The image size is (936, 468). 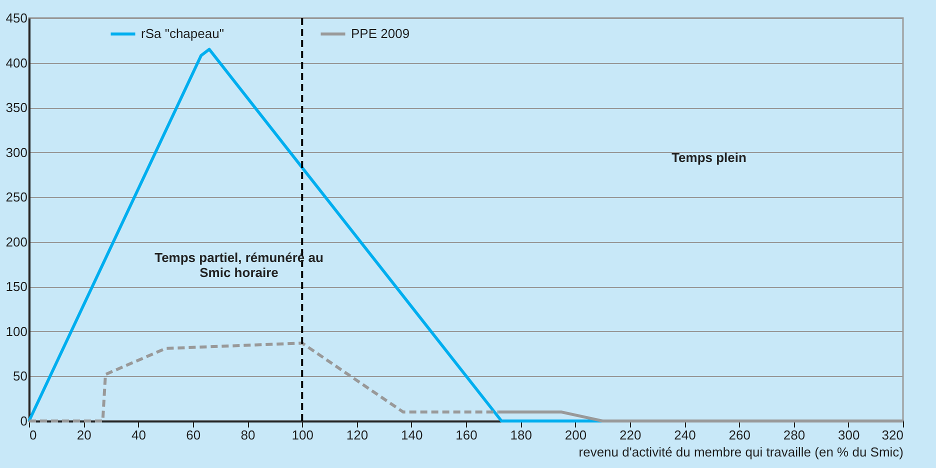 What do you see at coordinates (467, 435) in the screenshot?
I see `x-tick-label: 160` at bounding box center [467, 435].